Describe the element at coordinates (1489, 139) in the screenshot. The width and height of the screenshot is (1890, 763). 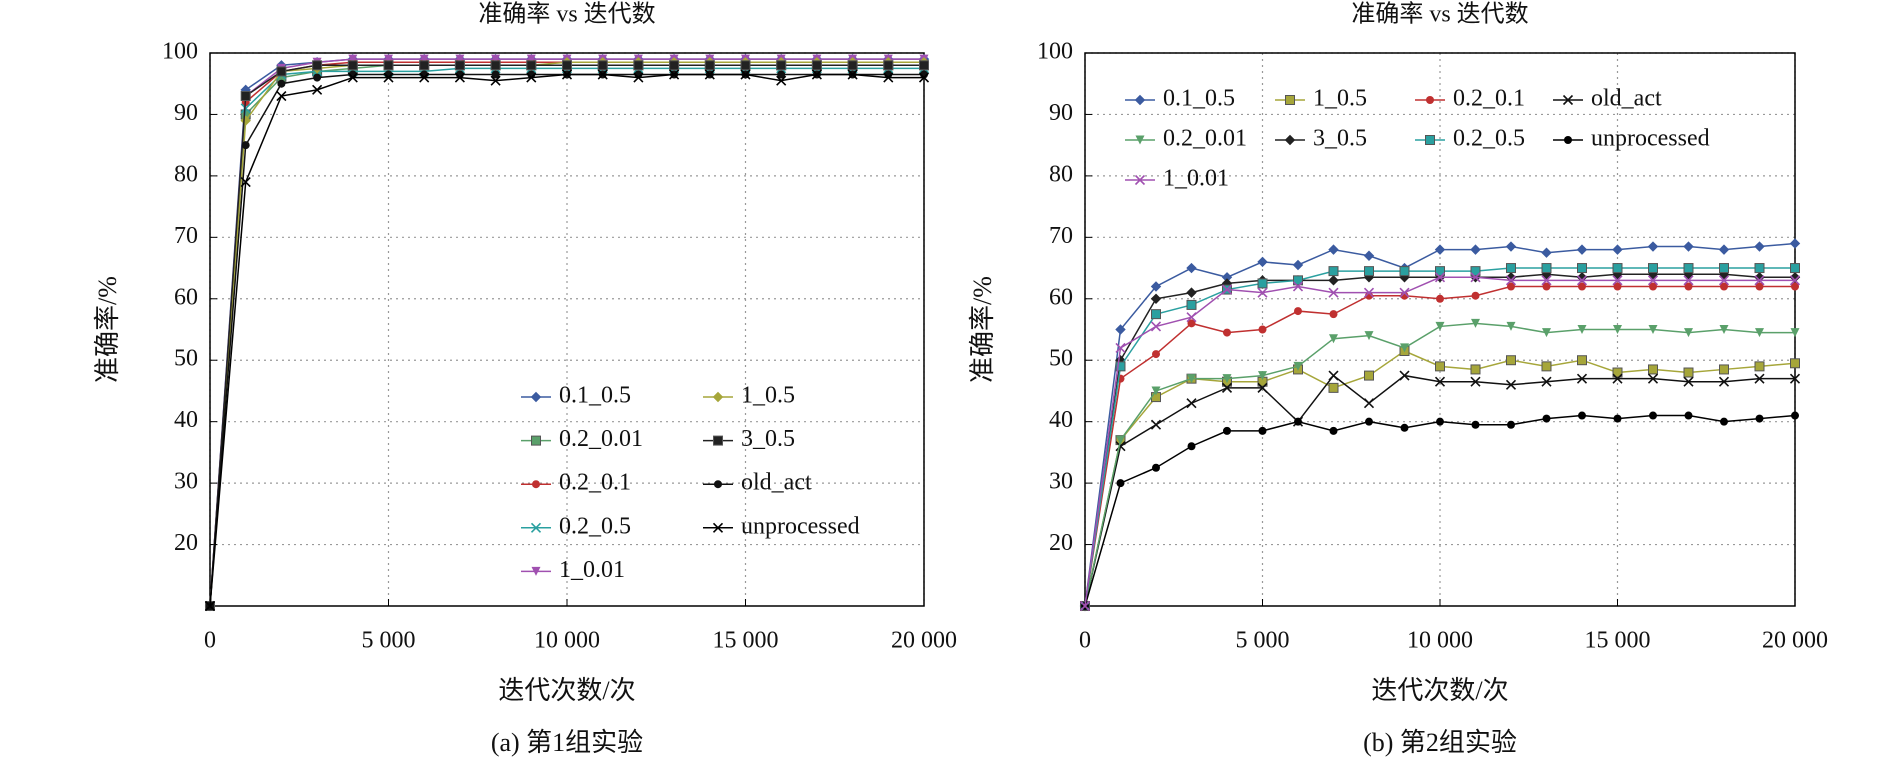
I see `legend-label: 0.2_0.5` at that location.